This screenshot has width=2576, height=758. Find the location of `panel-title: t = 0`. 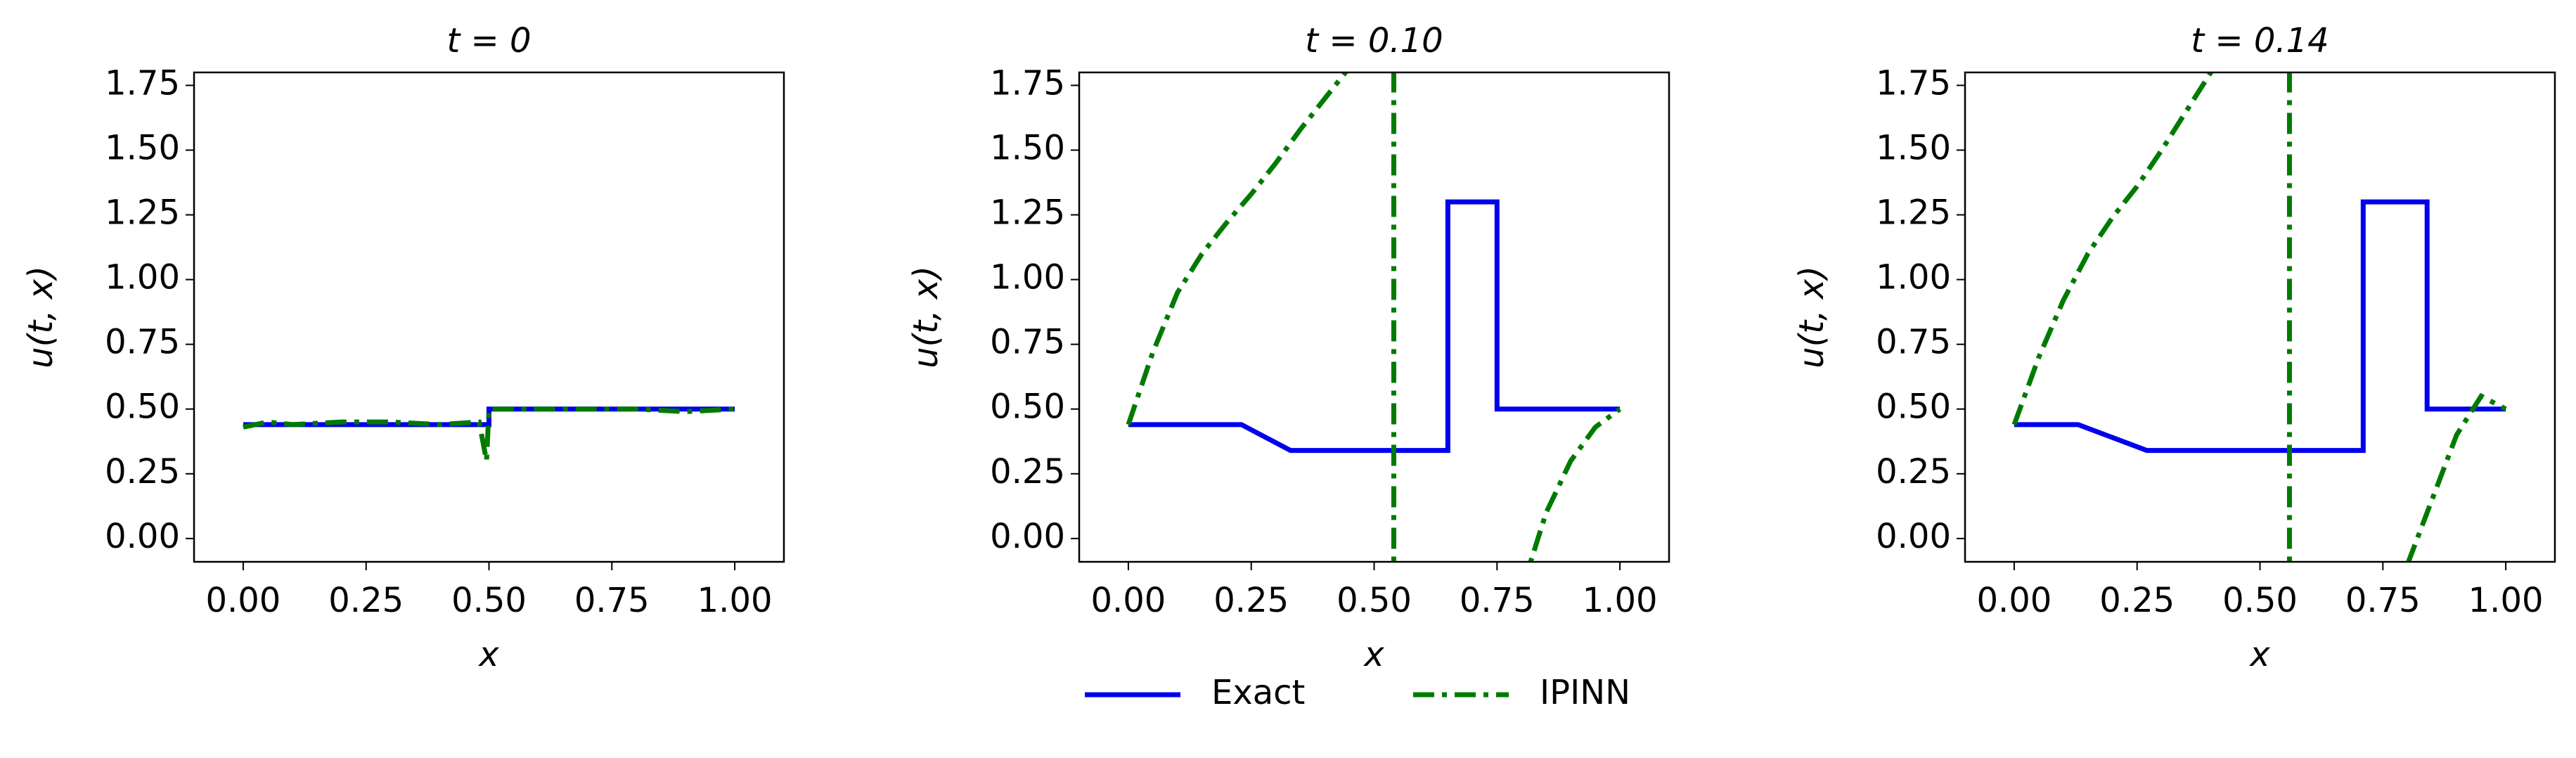

panel-title: t = 0 is located at coordinates (488, 40).